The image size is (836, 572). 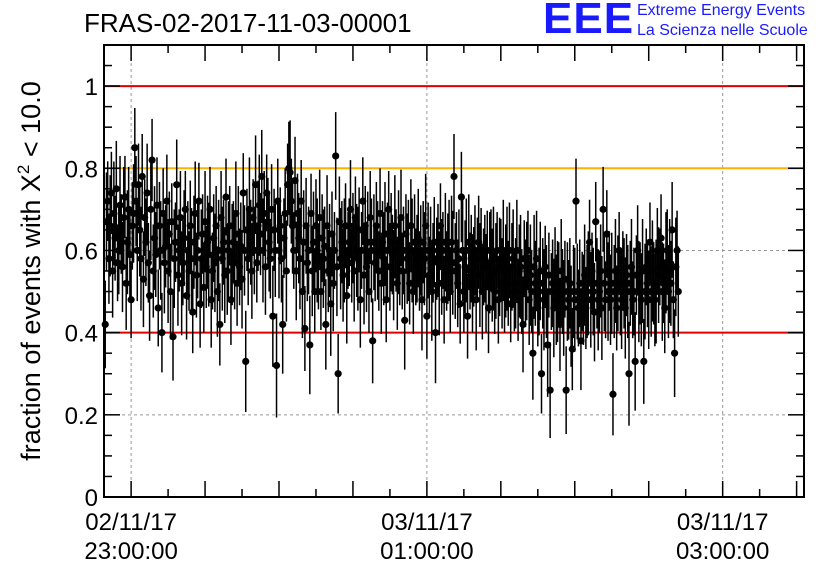 What do you see at coordinates (130, 551) in the screenshot?
I see `x-tick-label-time: 23:00:00` at bounding box center [130, 551].